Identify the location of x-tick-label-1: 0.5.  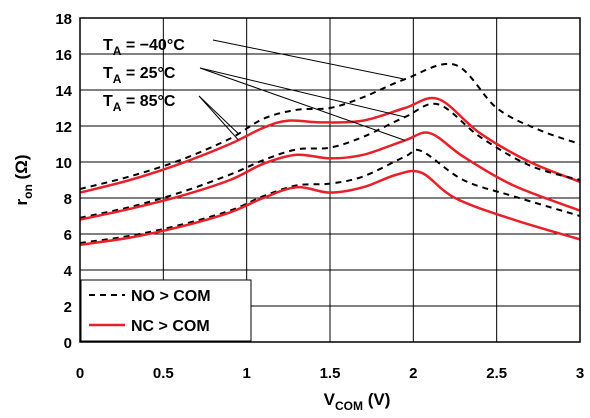
(163, 373).